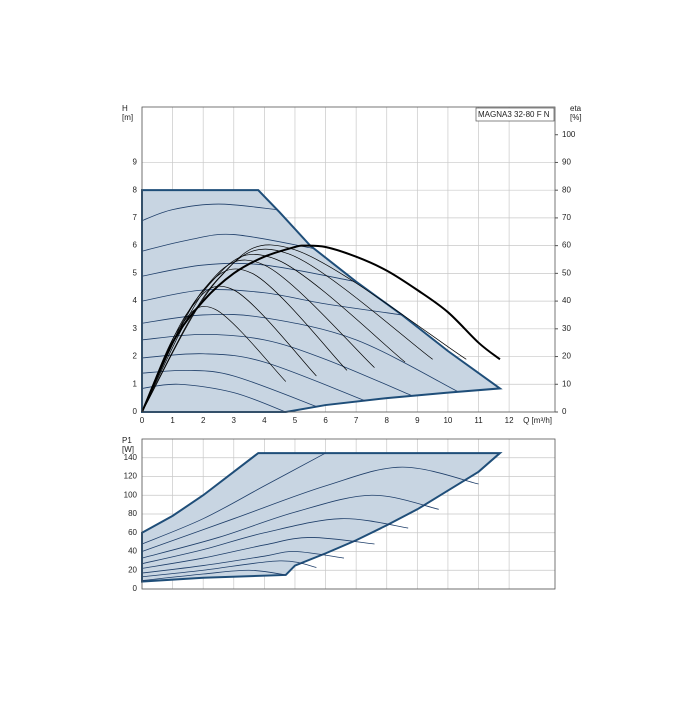 The width and height of the screenshot is (700, 705). Describe the element at coordinates (127, 440) in the screenshot. I see `y-axis-label: P1` at that location.